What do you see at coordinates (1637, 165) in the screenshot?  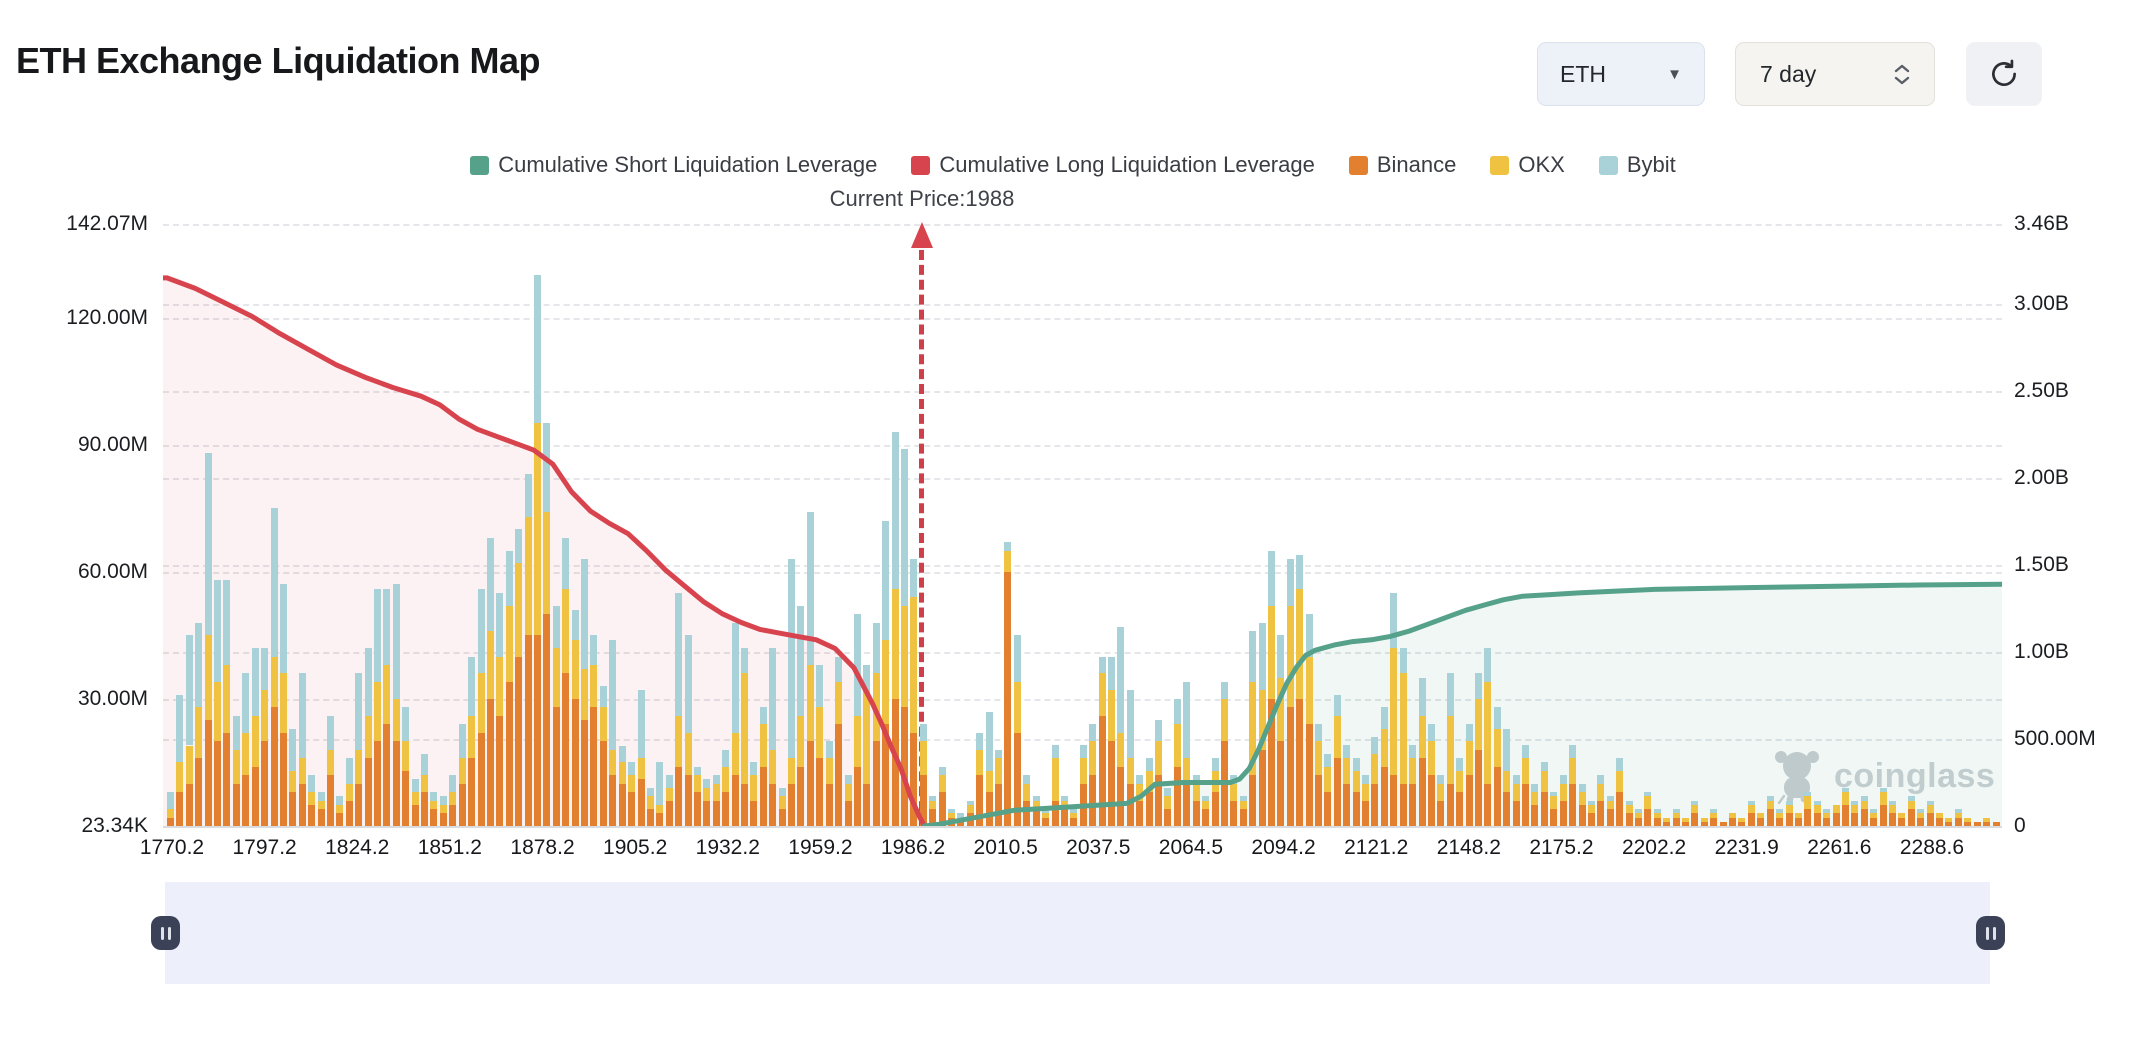 I see `legend-item: Bybit` at bounding box center [1637, 165].